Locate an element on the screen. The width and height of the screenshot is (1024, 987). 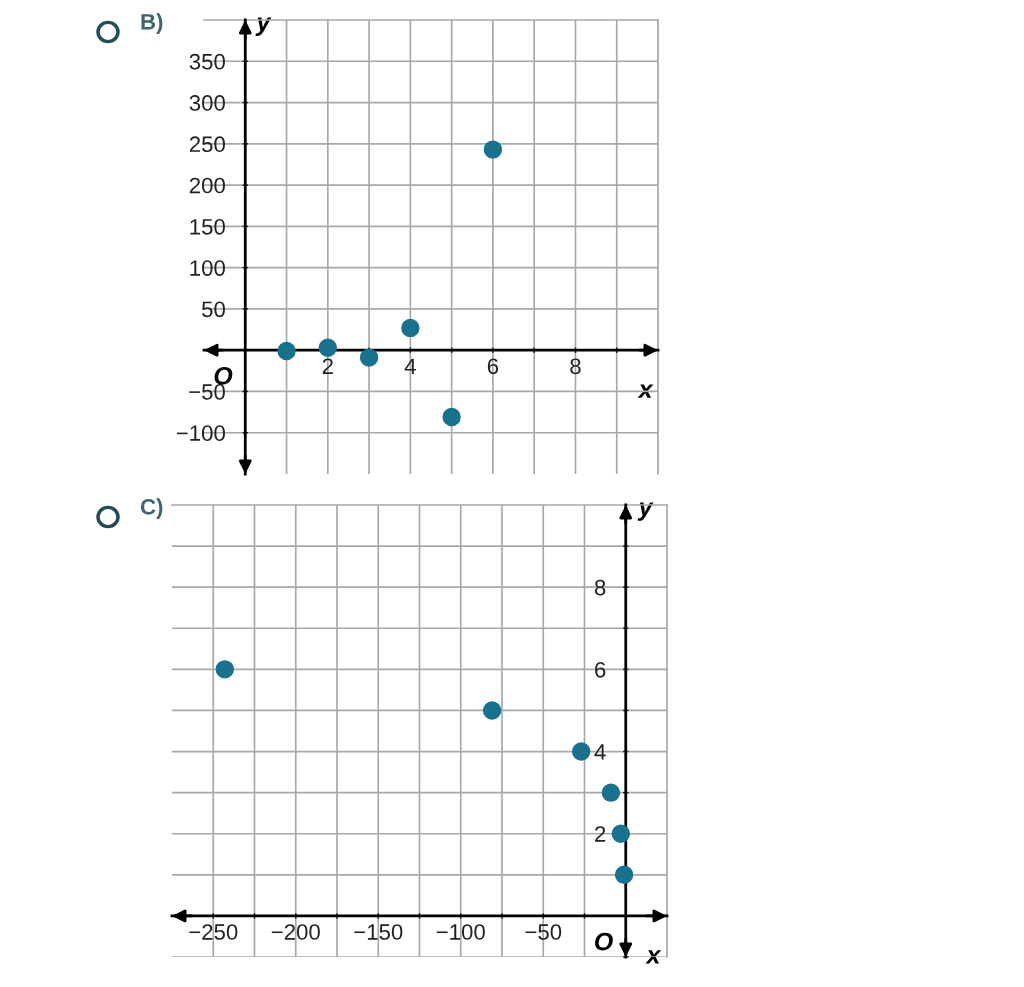
x-tick-label: 2 is located at coordinates (327, 366).